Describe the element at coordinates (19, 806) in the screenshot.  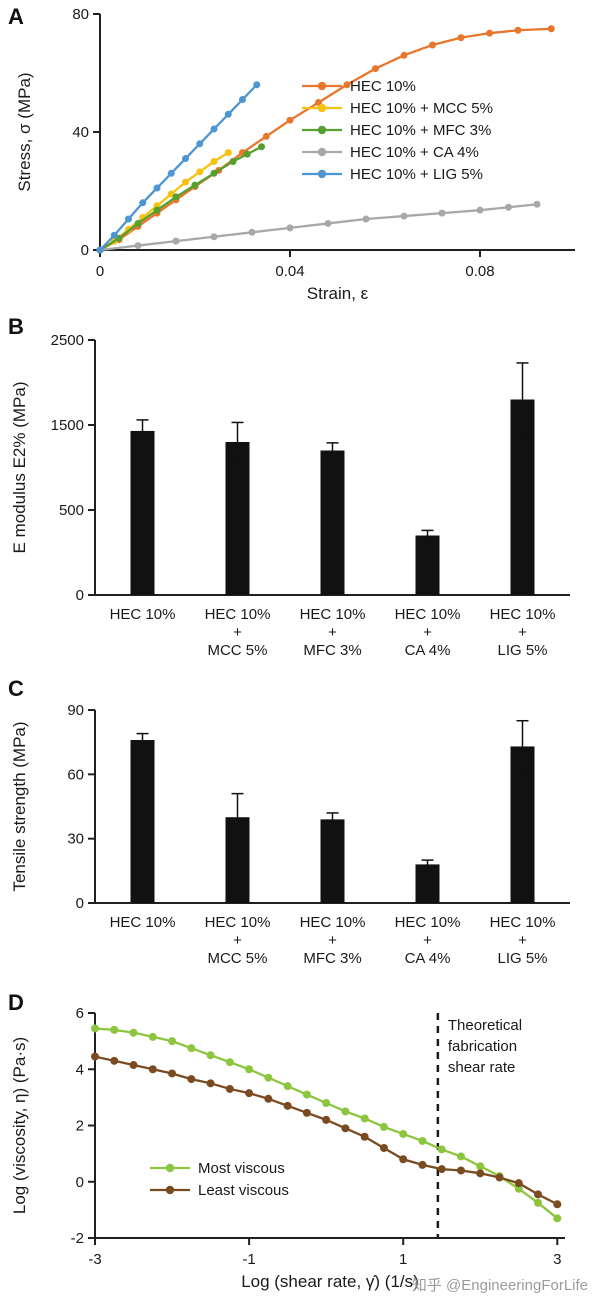
I see `svg-text: Tensile strength (MPa)` at that location.